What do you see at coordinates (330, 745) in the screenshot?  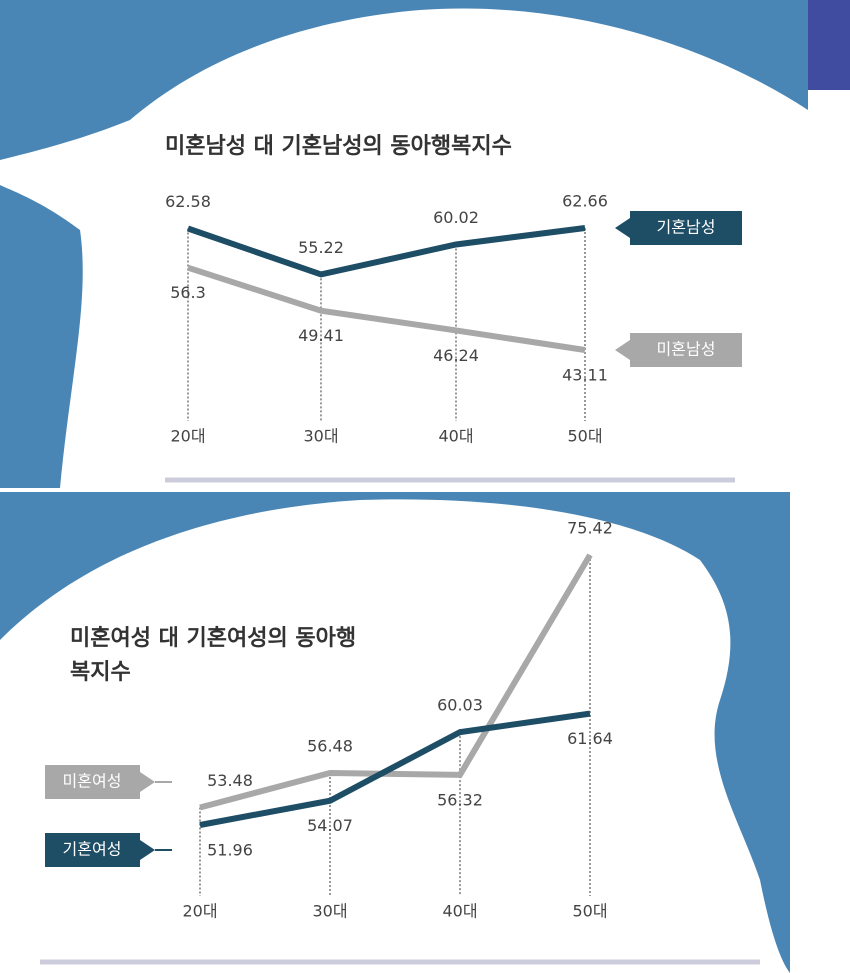 I see `data-label: 56.48` at bounding box center [330, 745].